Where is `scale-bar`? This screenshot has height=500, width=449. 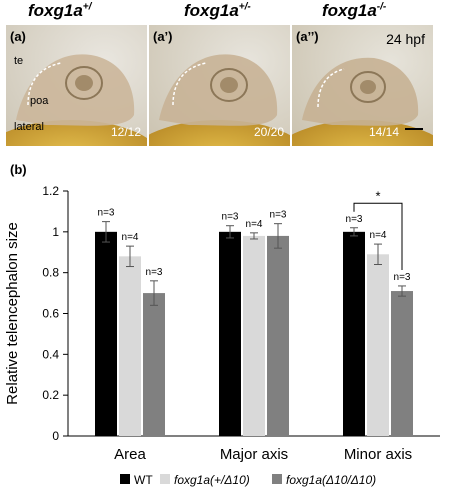 scale-bar is located at coordinates (414, 129).